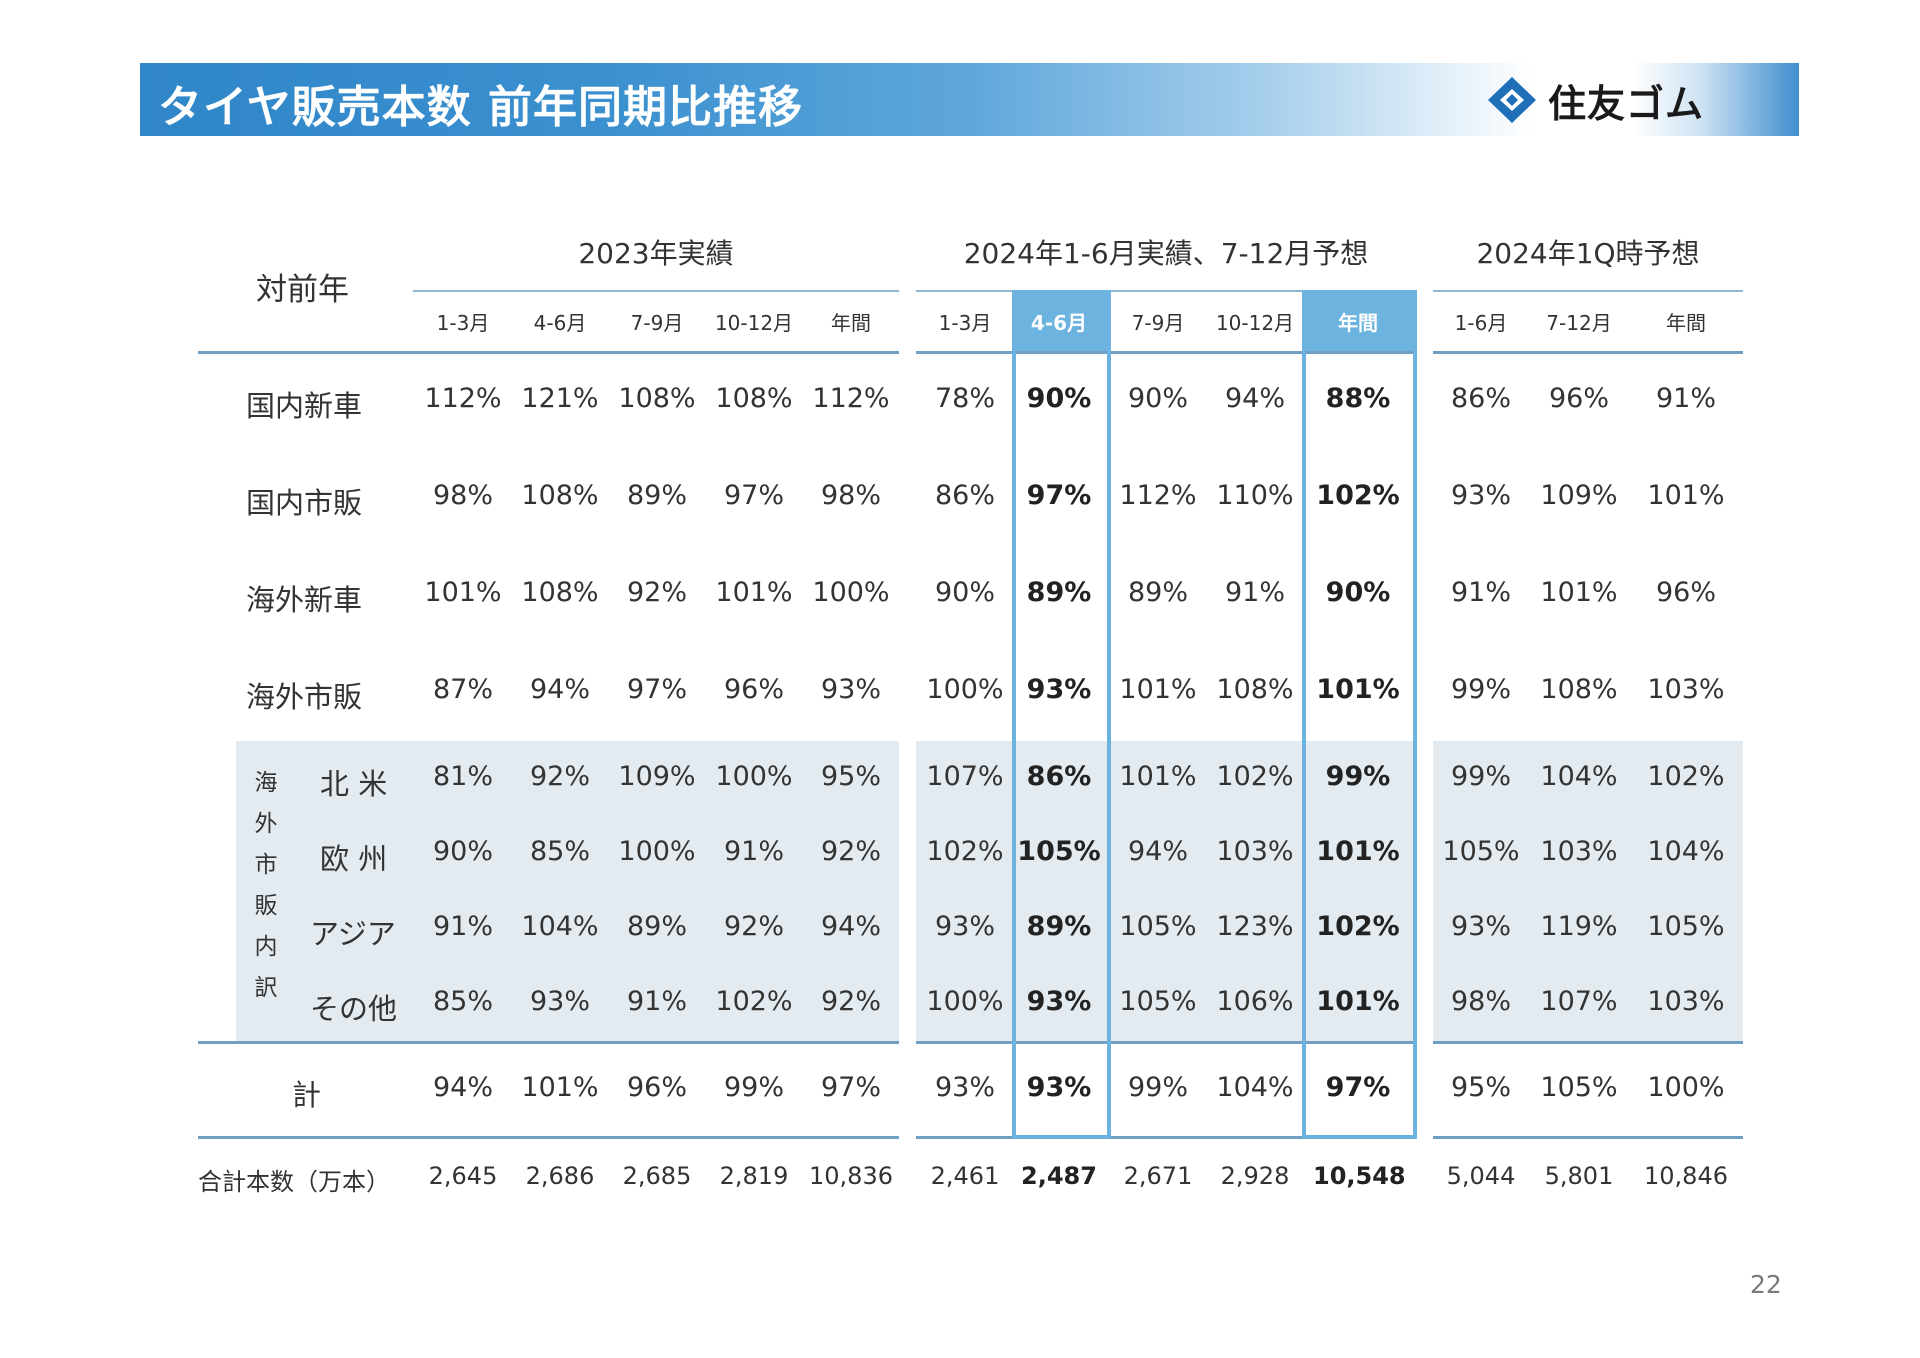  I want to click on table-cell: 106%, so click(1255, 1001).